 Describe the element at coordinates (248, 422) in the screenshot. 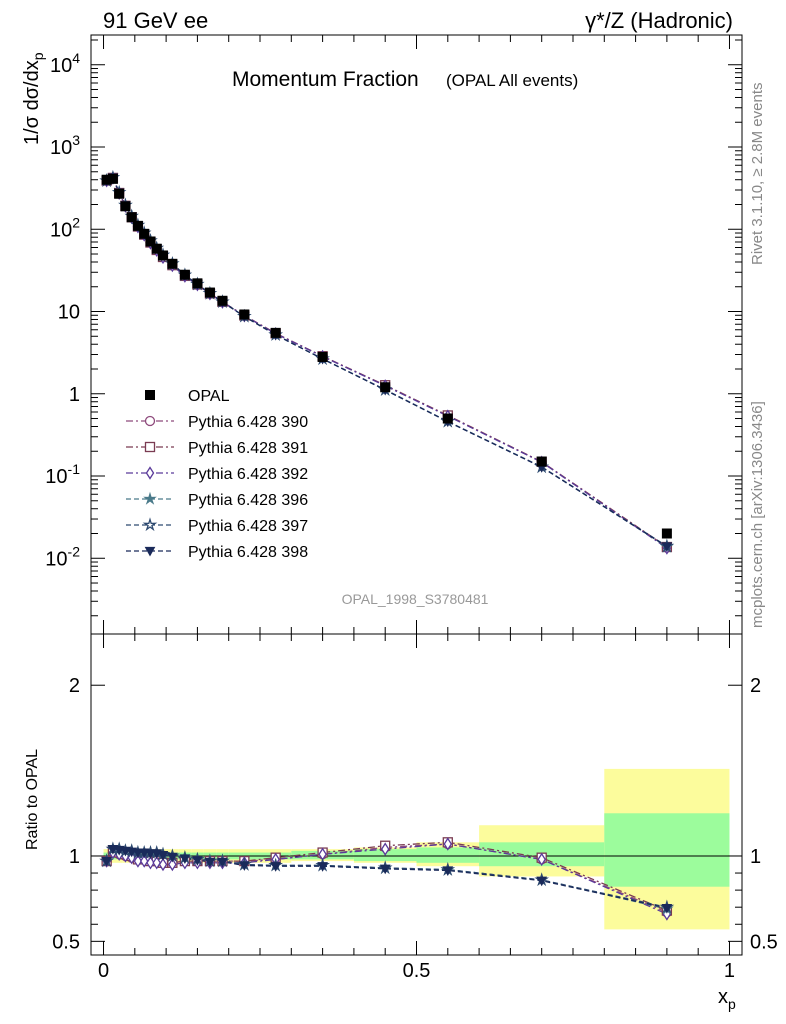

I see `legend-label: Pythia 6.428 390` at that location.